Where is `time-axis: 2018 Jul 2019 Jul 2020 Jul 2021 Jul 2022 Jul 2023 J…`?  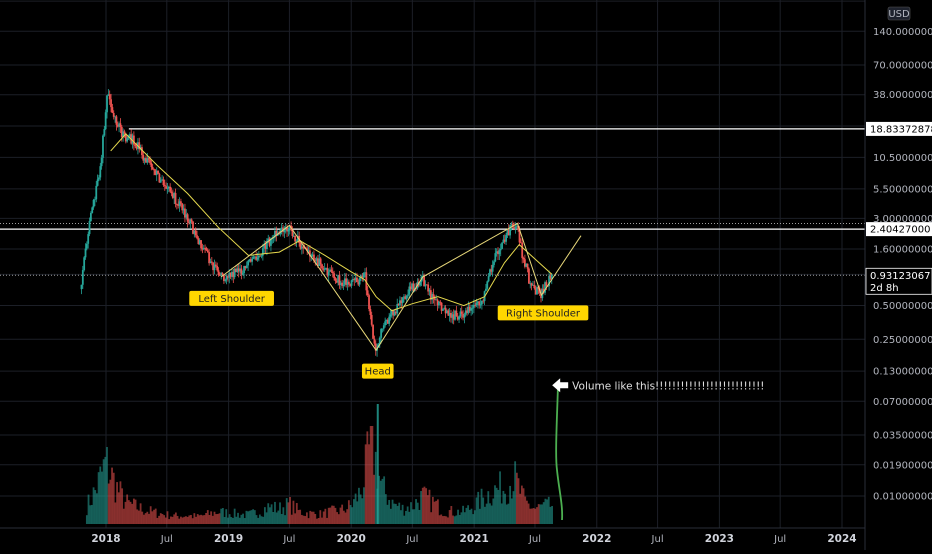 time-axis: 2018 Jul 2019 Jul 2020 Jul 2021 Jul 2022 Jul 2023 J… is located at coordinates (432, 536).